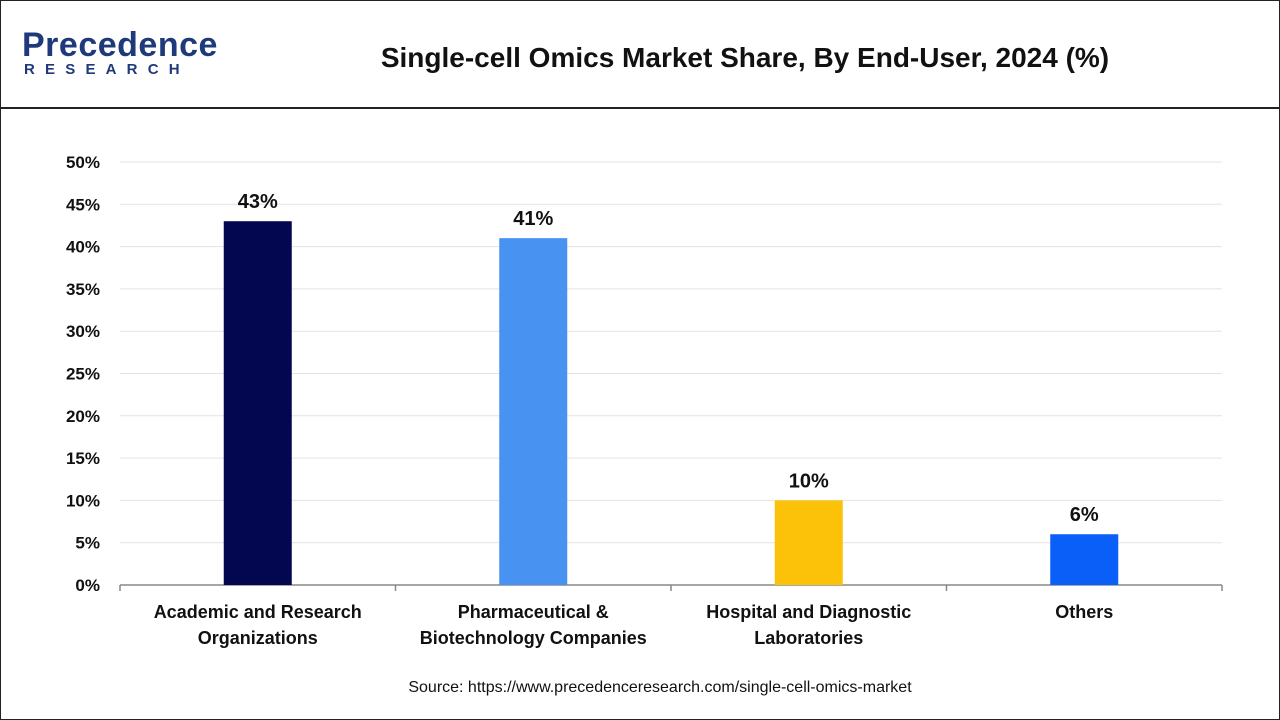 The image size is (1280, 720). I want to click on x-category-label: Hospital and Diagnostic, so click(808, 612).